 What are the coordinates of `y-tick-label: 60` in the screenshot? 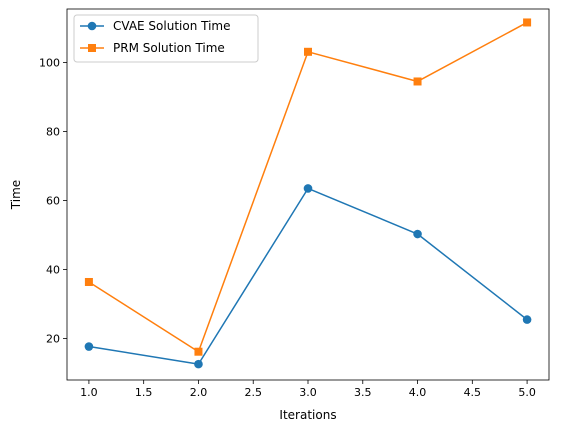 It's located at (53, 201).